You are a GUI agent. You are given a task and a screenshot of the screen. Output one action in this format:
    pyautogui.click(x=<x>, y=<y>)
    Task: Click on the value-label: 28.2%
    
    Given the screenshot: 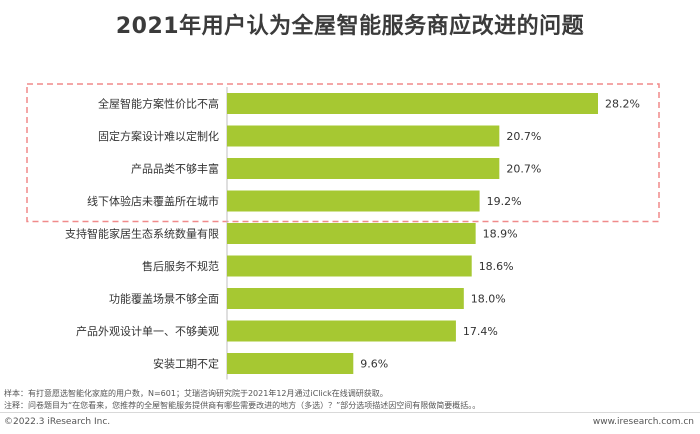 What is the action you would take?
    pyautogui.click(x=622, y=104)
    